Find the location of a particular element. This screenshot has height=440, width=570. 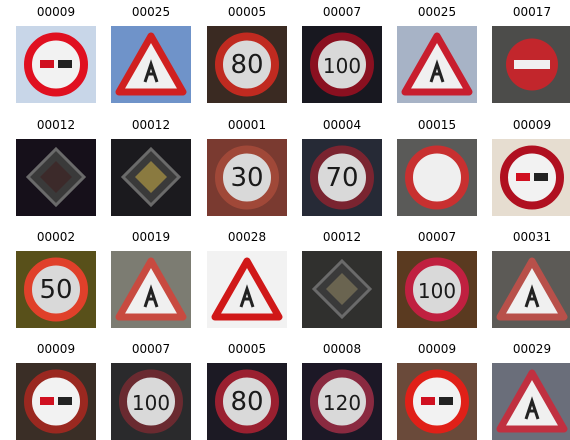

speed-limit-120-sign-icon: 120 is located at coordinates (342, 401).